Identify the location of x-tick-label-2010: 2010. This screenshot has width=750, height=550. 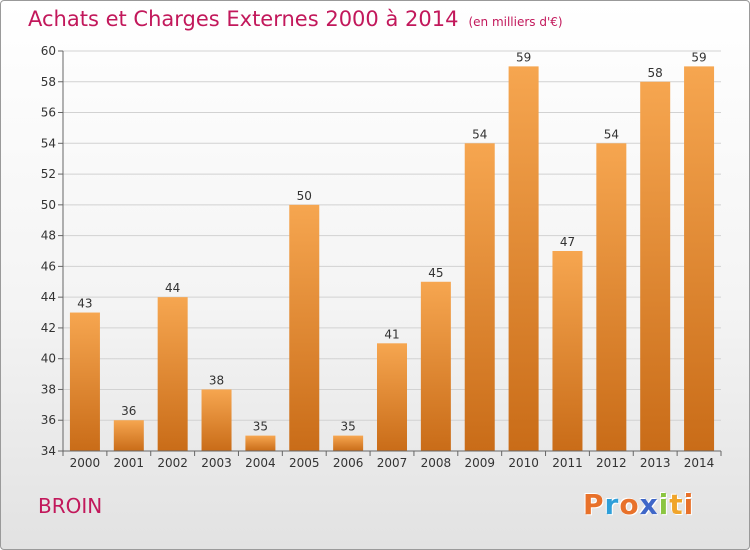
(523, 463).